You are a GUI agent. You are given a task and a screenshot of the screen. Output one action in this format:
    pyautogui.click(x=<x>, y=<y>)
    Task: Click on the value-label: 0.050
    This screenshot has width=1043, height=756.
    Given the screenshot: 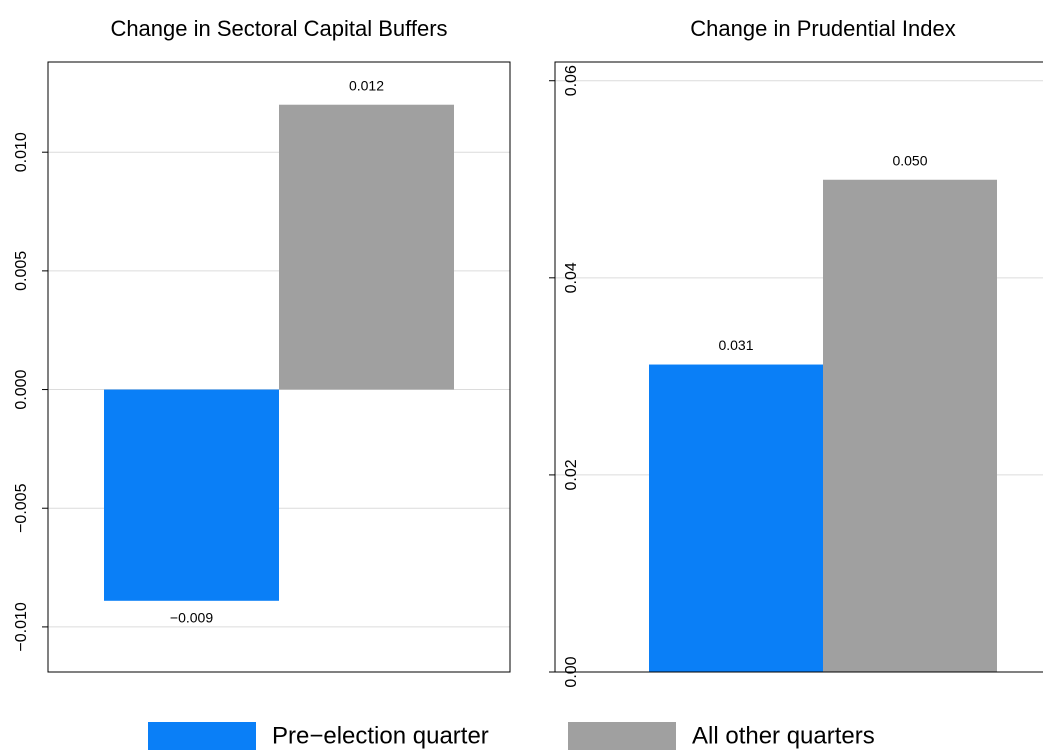 What is the action you would take?
    pyautogui.click(x=909, y=160)
    